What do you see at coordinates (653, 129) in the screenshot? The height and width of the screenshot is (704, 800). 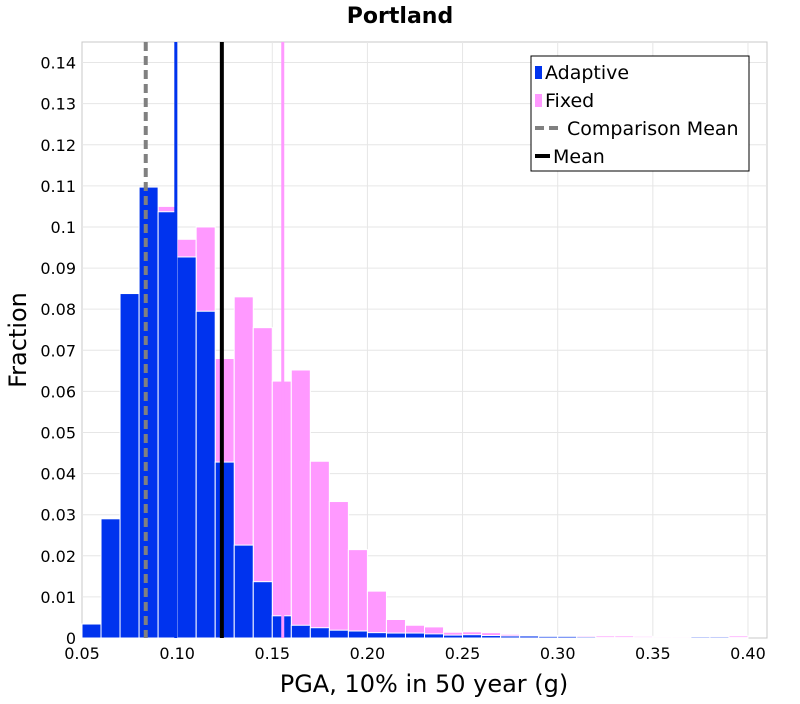 I see `legend-label-comparison-mean: Comparison Mean` at bounding box center [653, 129].